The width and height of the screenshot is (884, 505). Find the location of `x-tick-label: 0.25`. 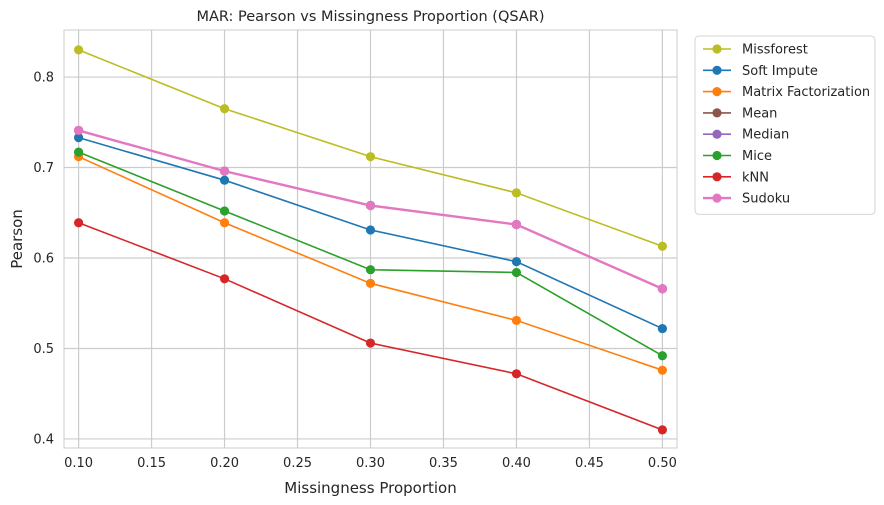

x-tick-label: 0.25 is located at coordinates (297, 463).